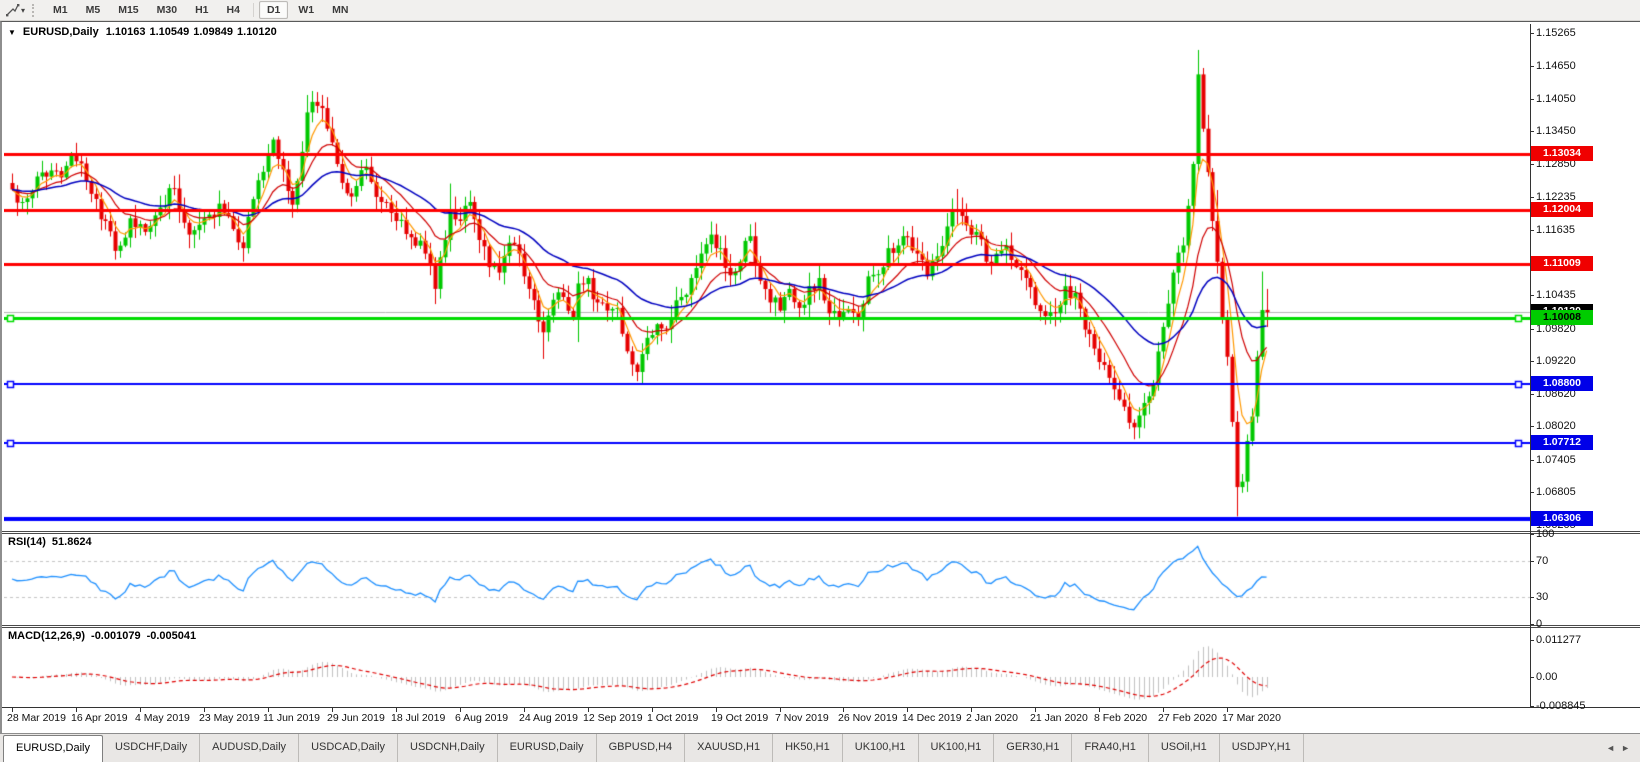 Image resolution: width=1640 pixels, height=762 pixels. What do you see at coordinates (12, 10) in the screenshot?
I see `cursor-tool-icon` at bounding box center [12, 10].